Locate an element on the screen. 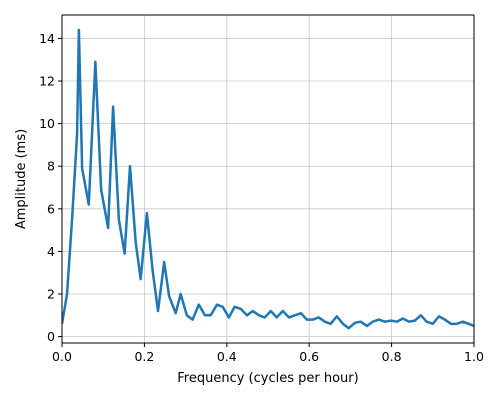 This screenshot has height=400, width=500. y-tick-label: 0 is located at coordinates (51, 336).